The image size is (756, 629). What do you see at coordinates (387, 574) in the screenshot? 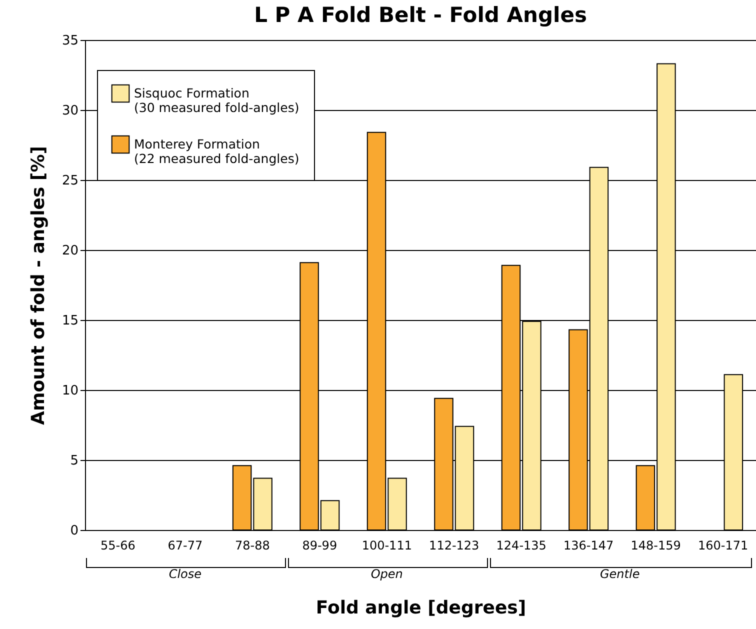
I see `text: Open` at bounding box center [387, 574].